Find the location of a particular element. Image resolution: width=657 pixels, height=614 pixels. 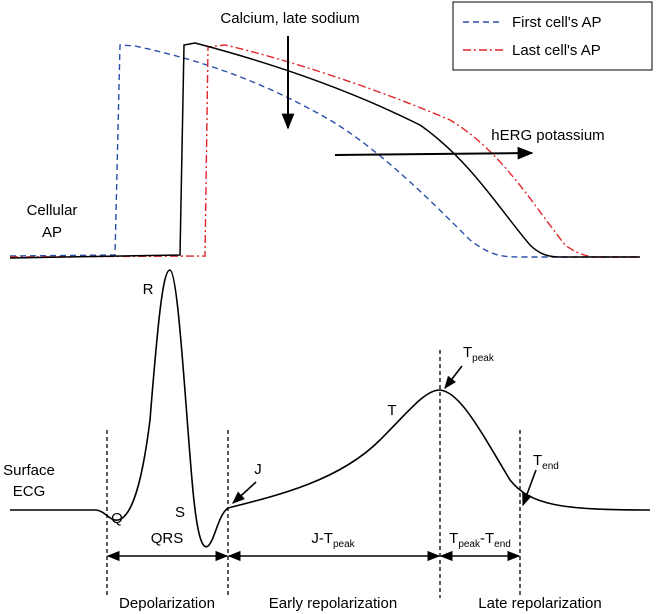

text-part: J-T is located at coordinates (322, 538).